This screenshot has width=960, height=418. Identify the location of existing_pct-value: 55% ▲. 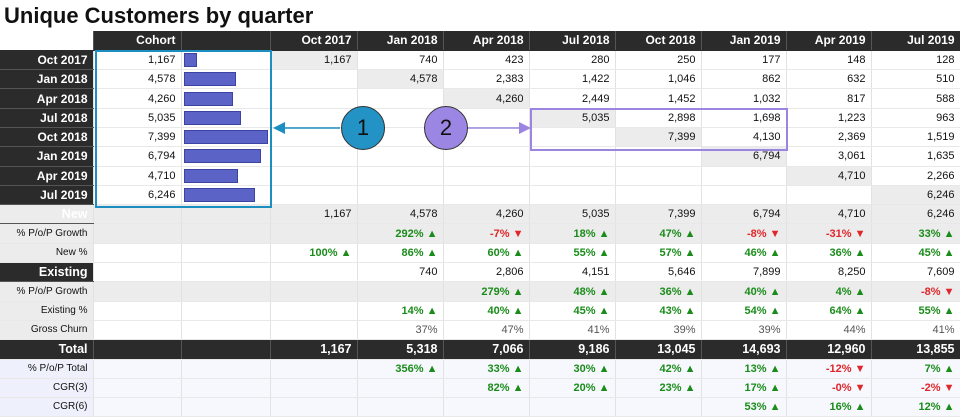
(915, 311).